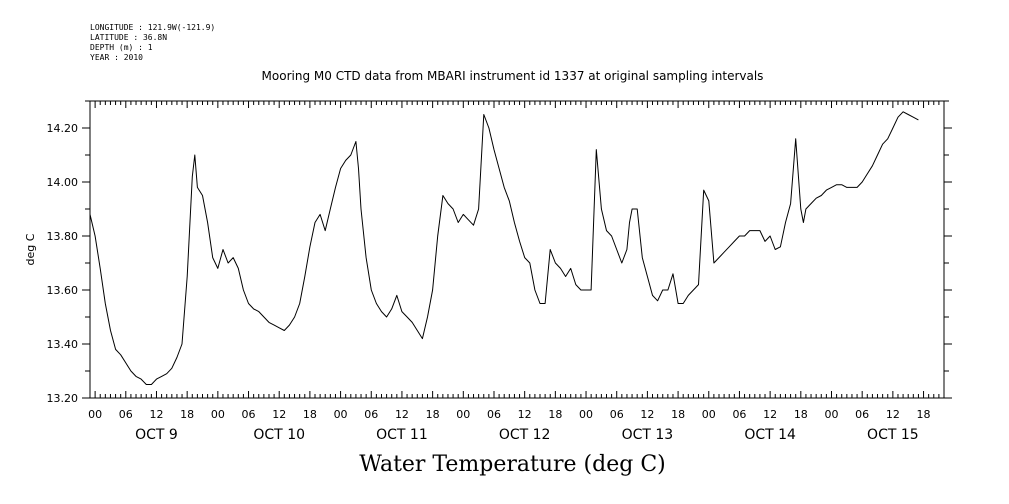 Image resolution: width=1009 pixels, height=504 pixels. Describe the element at coordinates (121, 47) in the screenshot. I see `meta-depth: DEPTH (m) : 1` at that location.